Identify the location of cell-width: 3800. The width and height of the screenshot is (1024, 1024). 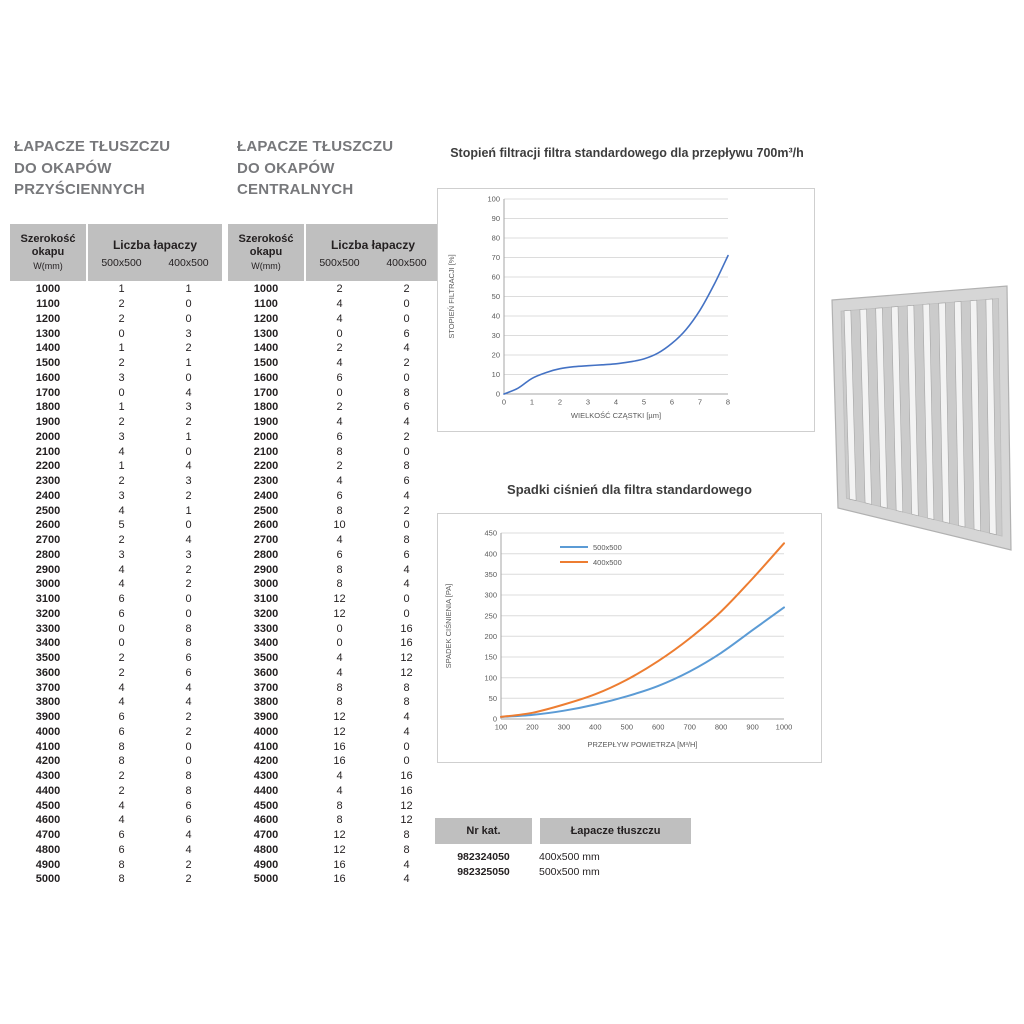
(48, 702).